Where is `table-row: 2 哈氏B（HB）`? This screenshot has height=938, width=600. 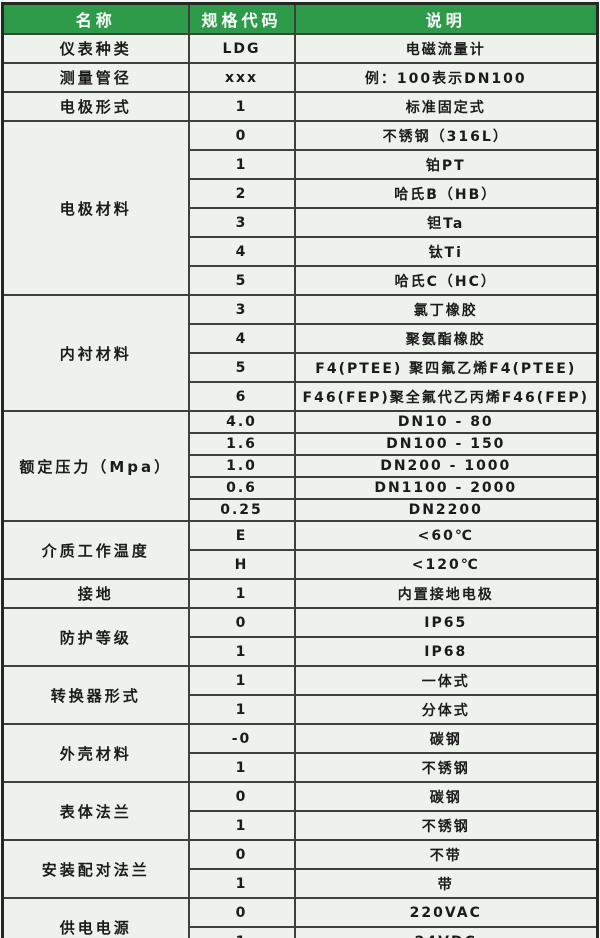
table-row: 2 哈氏B（HB） is located at coordinates (301, 193).